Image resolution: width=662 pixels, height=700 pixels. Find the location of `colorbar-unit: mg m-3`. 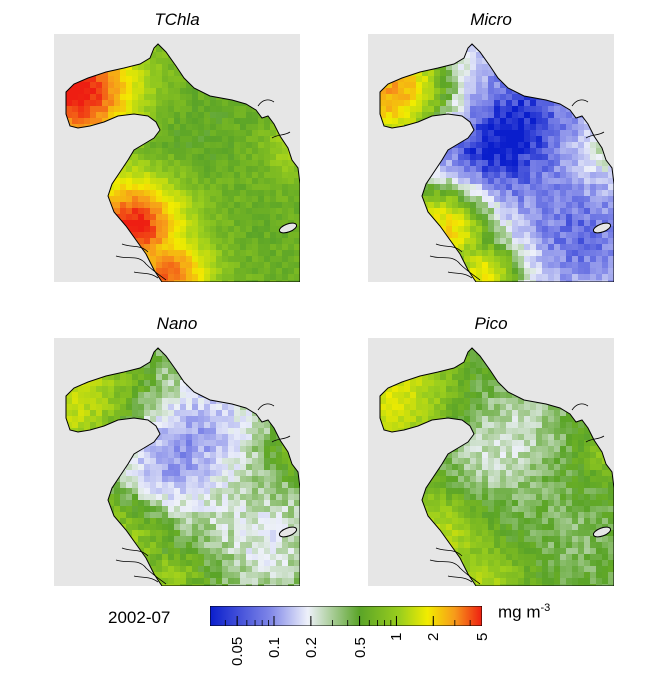

colorbar-unit: mg m-3 is located at coordinates (524, 612).